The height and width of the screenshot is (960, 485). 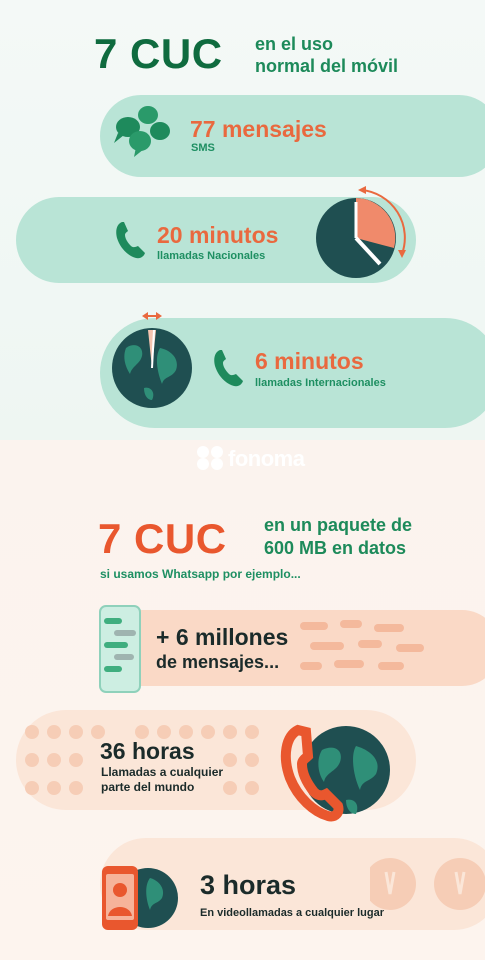 What do you see at coordinates (162, 538) in the screenshot?
I see `bottom-price: 7 CUC` at bounding box center [162, 538].